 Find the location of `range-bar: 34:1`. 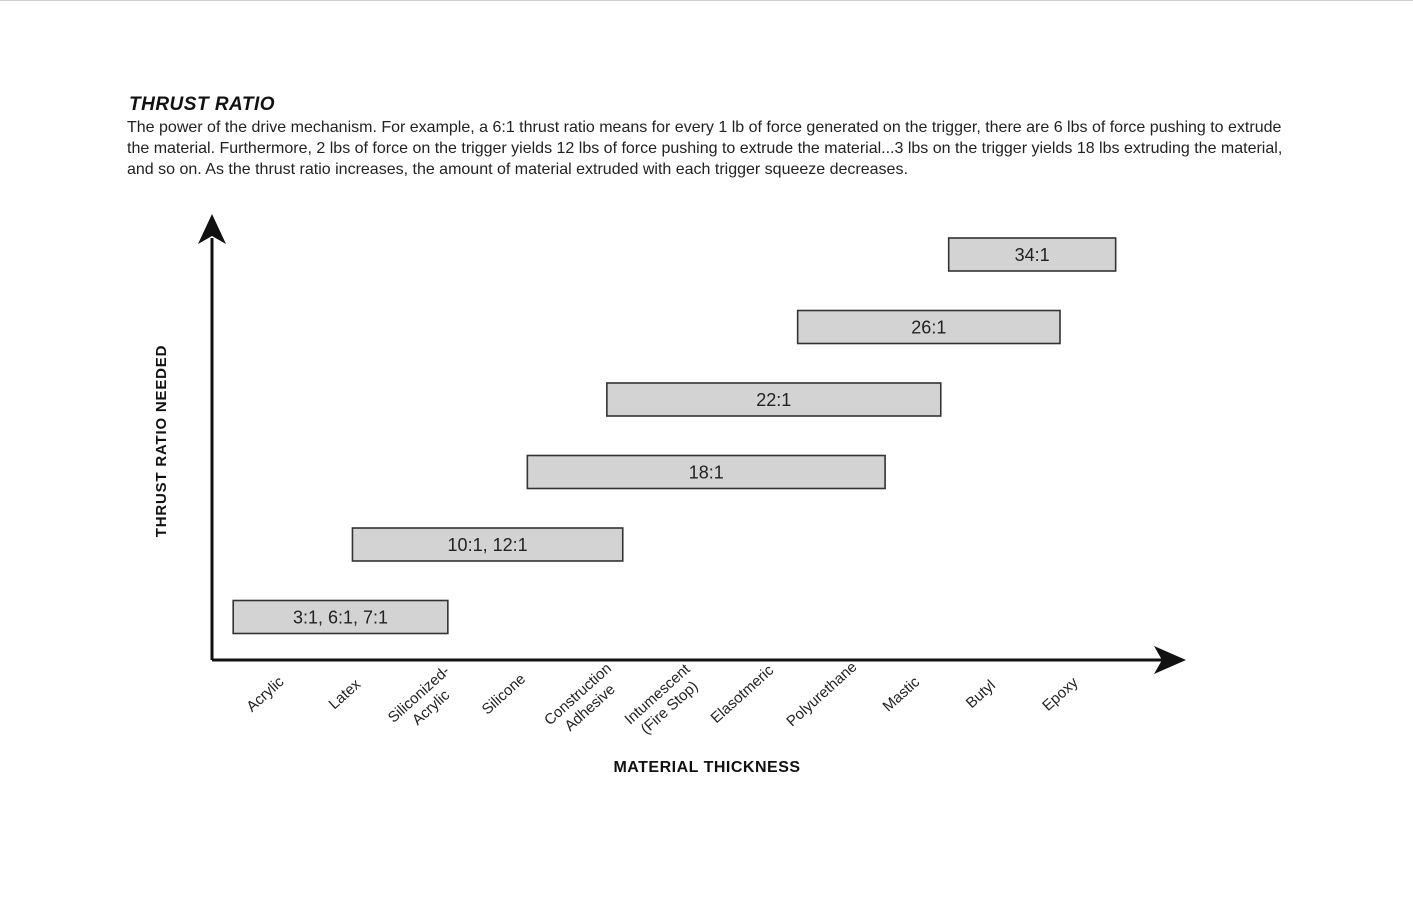

range-bar: 34:1 is located at coordinates (1032, 254).